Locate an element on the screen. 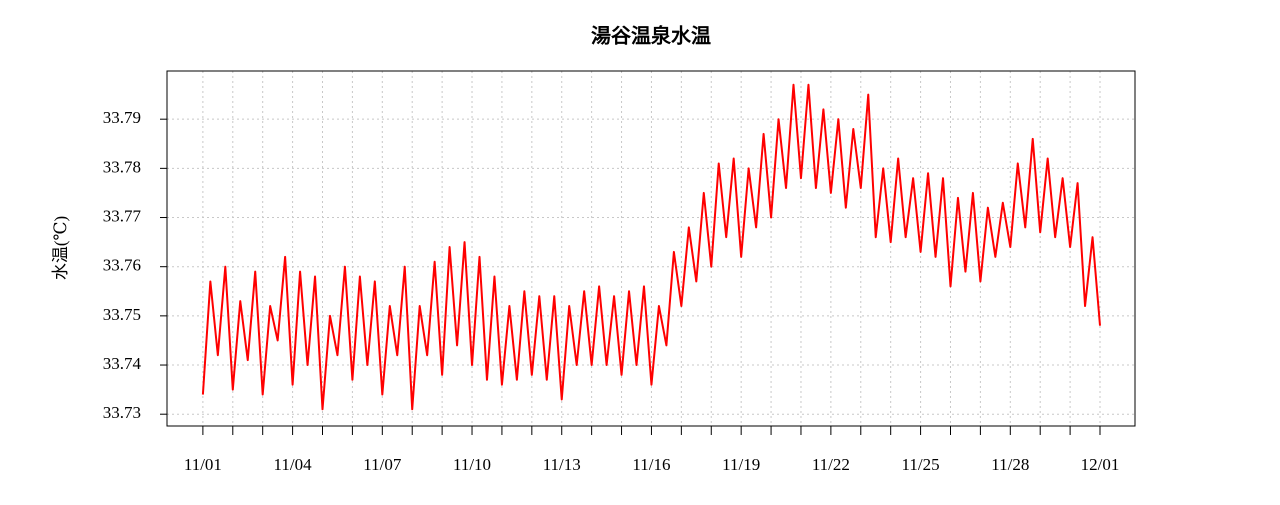 The height and width of the screenshot is (505, 1280). y-tick-label: 33.77 is located at coordinates (122, 215).